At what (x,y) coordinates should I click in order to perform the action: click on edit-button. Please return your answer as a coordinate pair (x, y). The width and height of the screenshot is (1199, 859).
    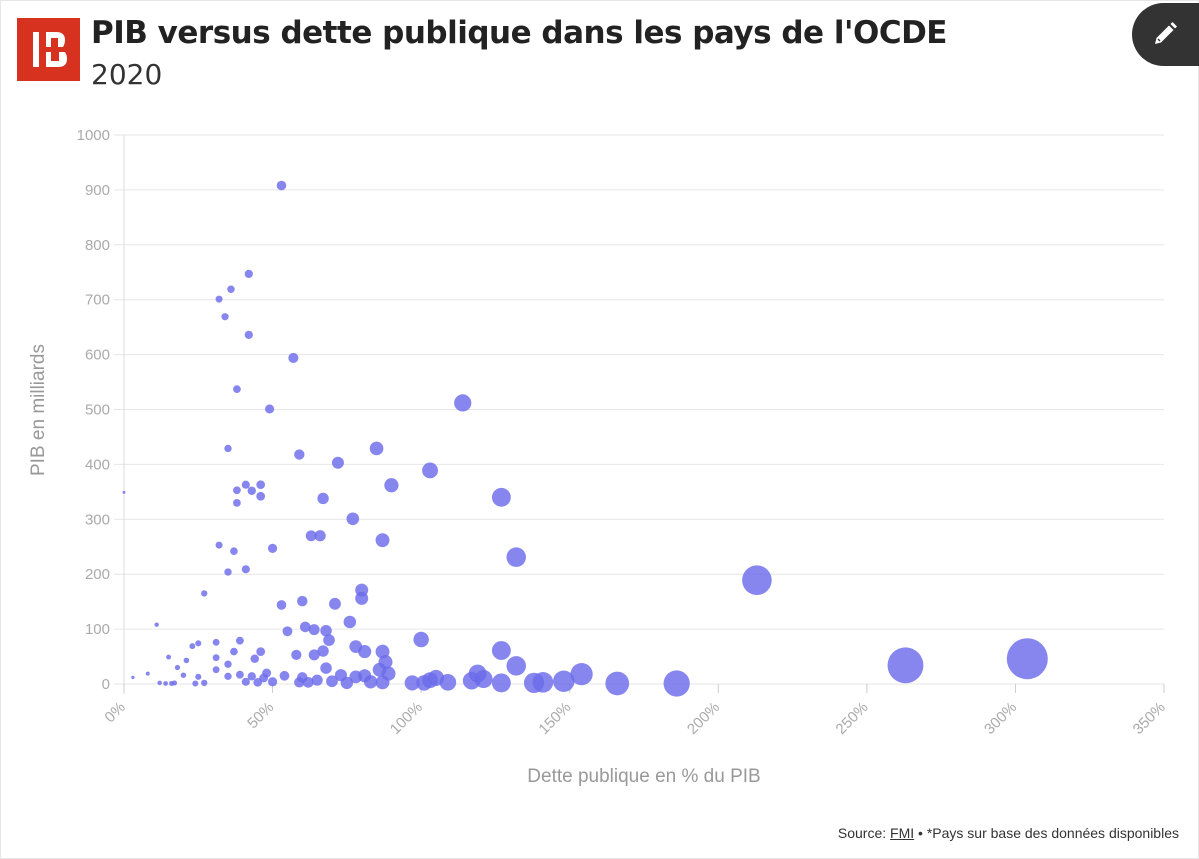
    Looking at the image, I should click on (1165, 34).